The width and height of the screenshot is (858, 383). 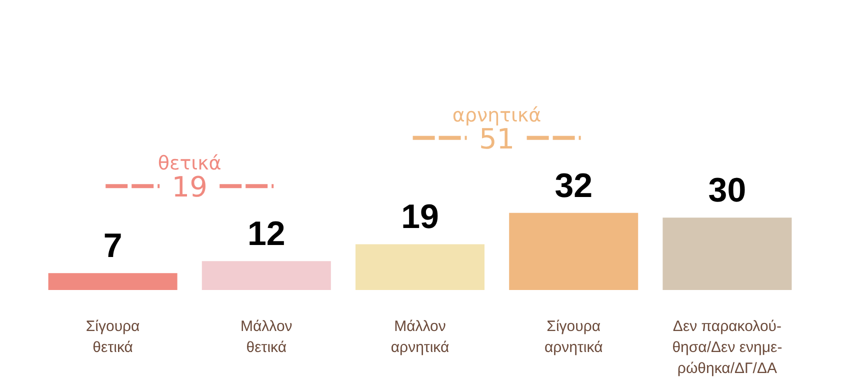 I want to click on data-label: 19, so click(x=420, y=217).